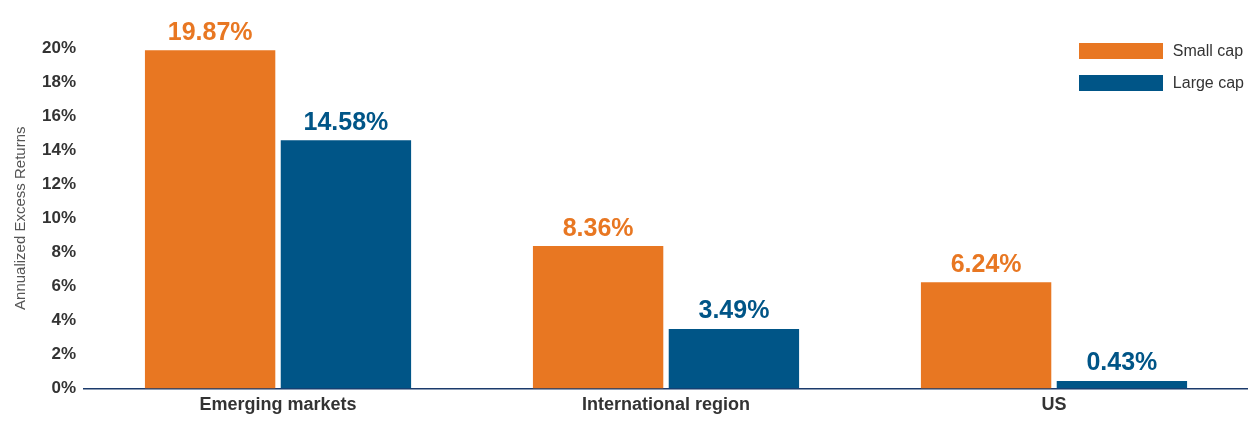  I want to click on data-label: 8.36%, so click(598, 226).